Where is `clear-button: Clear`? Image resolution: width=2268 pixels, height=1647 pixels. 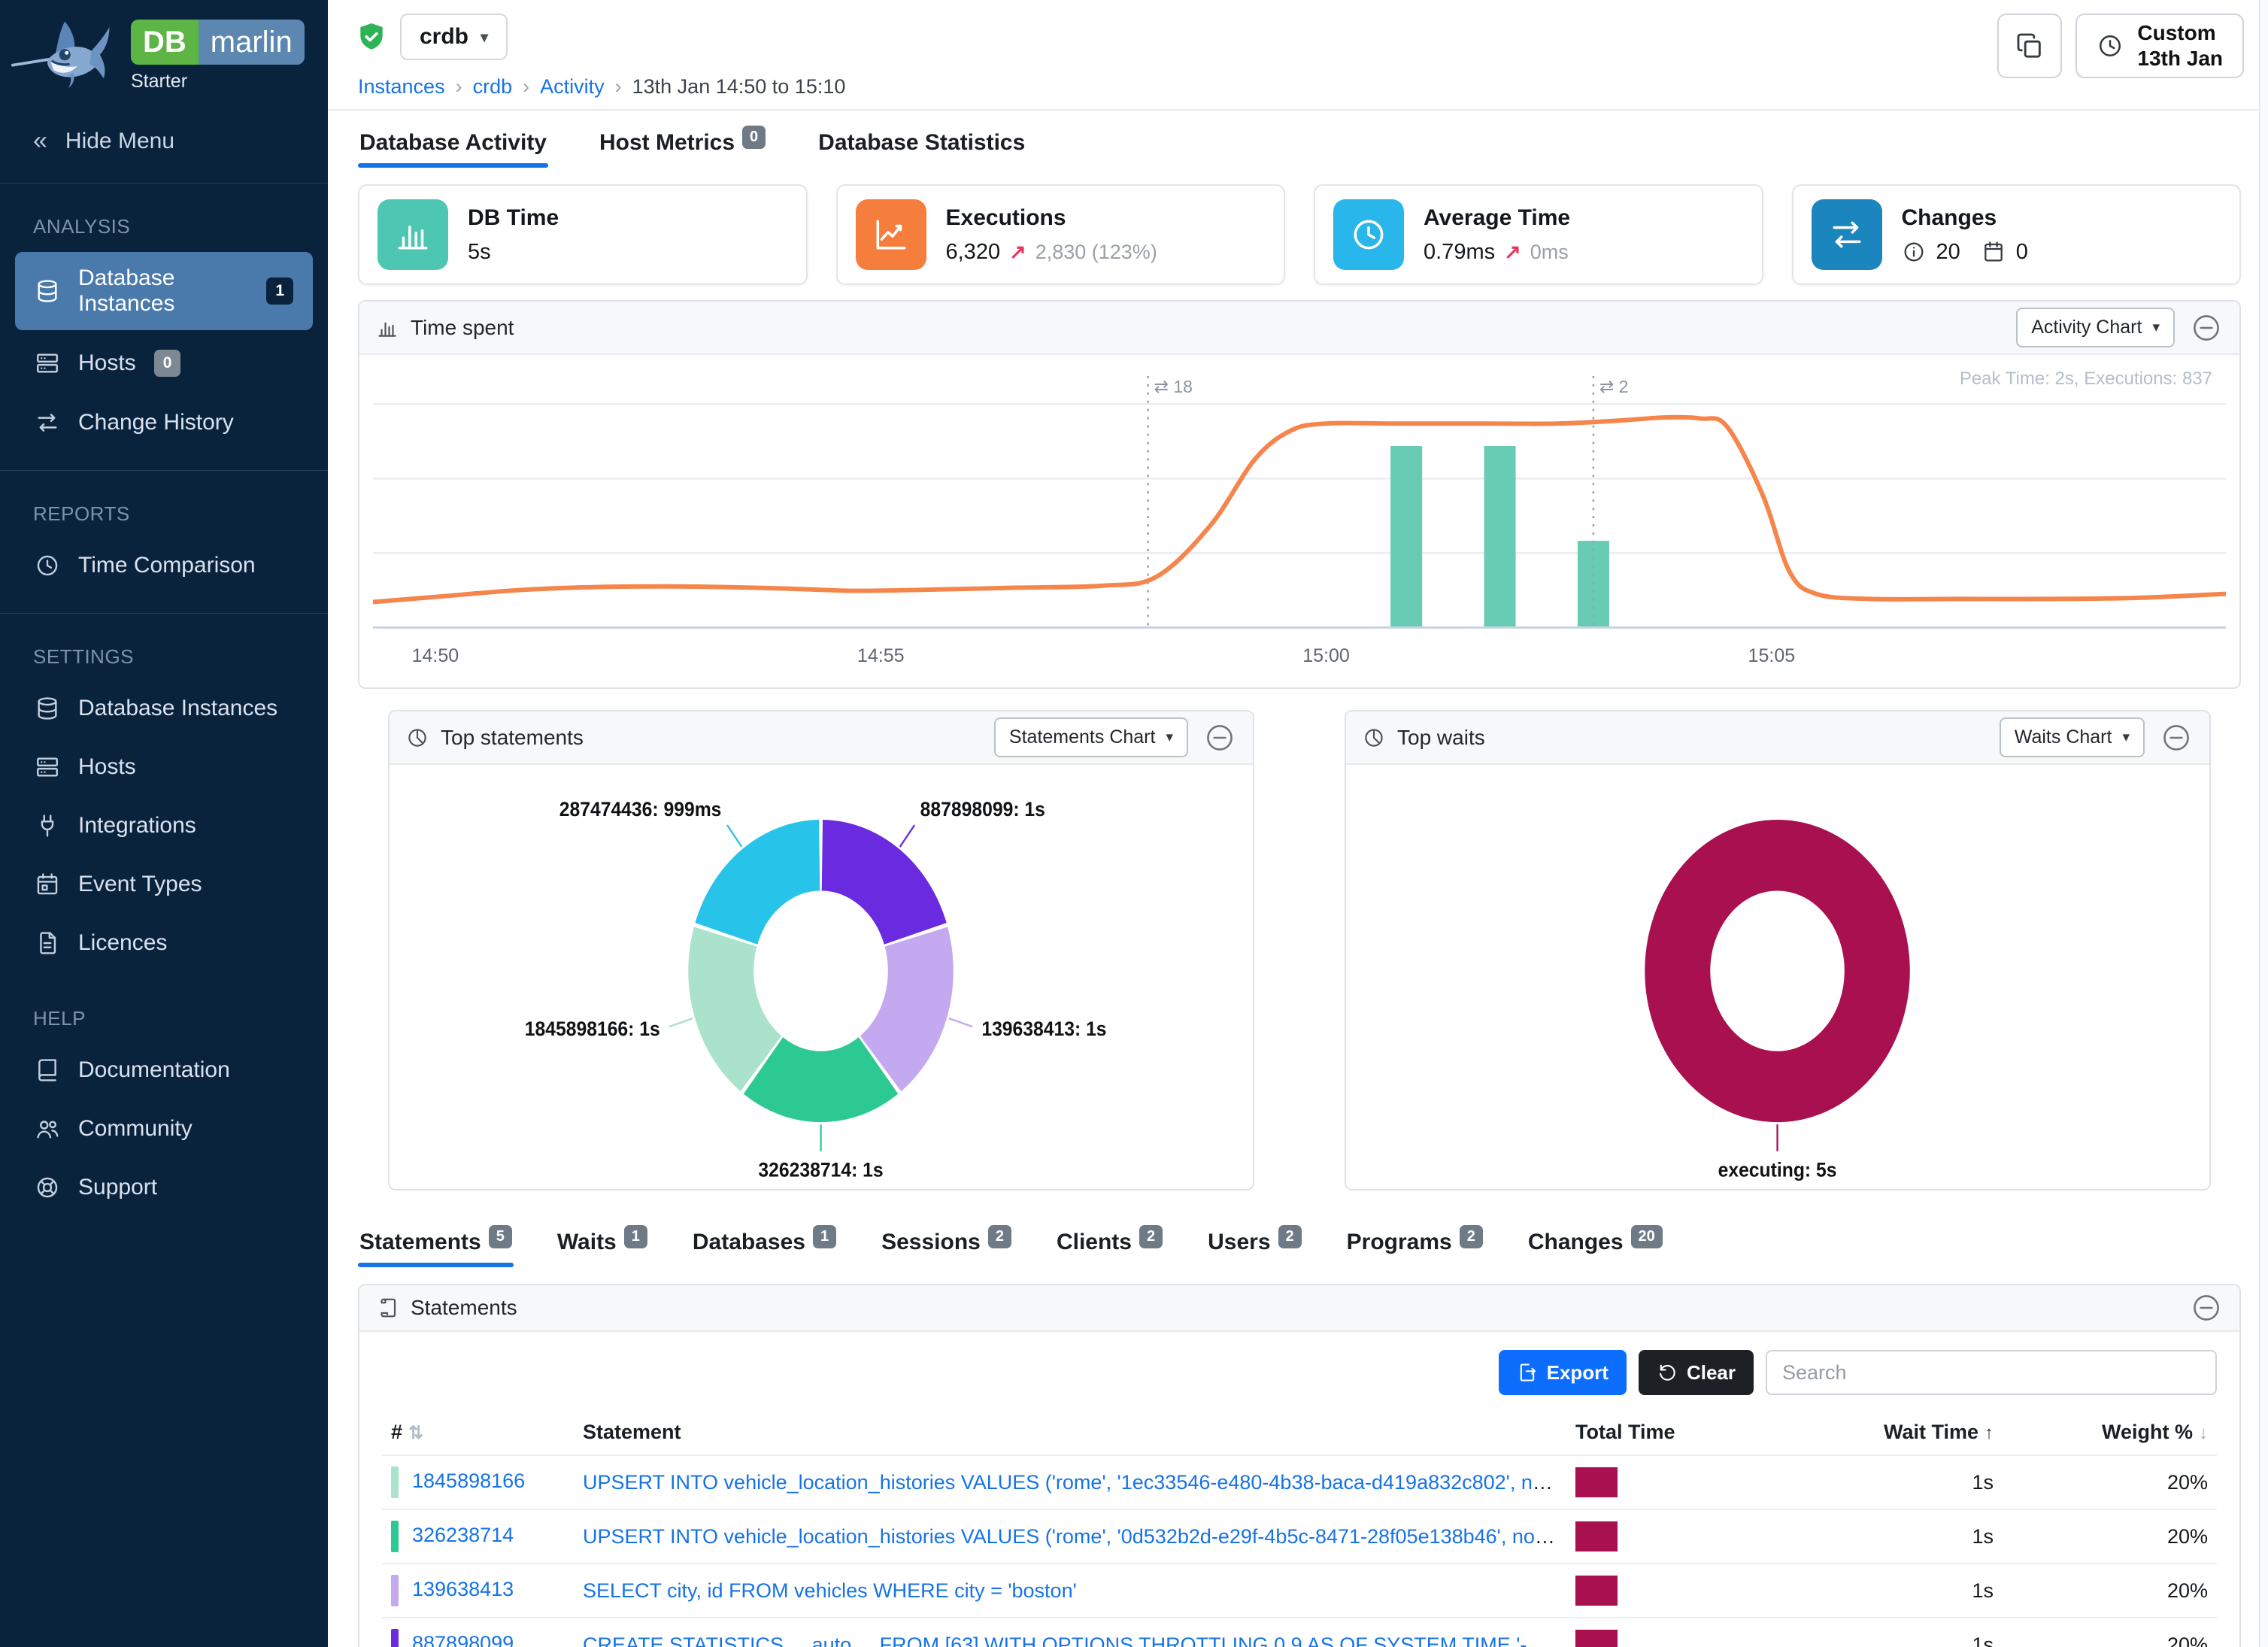 clear-button: Clear is located at coordinates (1696, 1372).